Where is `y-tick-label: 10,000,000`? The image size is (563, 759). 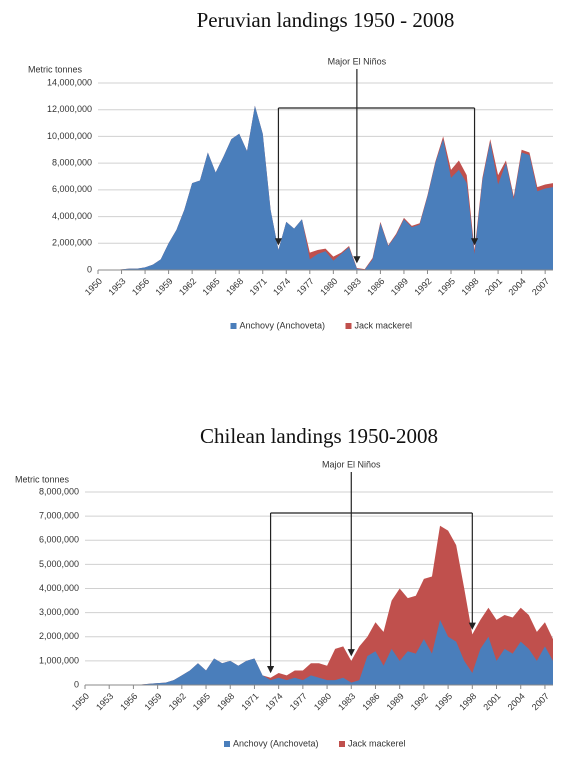
y-tick-label: 10,000,000 is located at coordinates (69, 136).